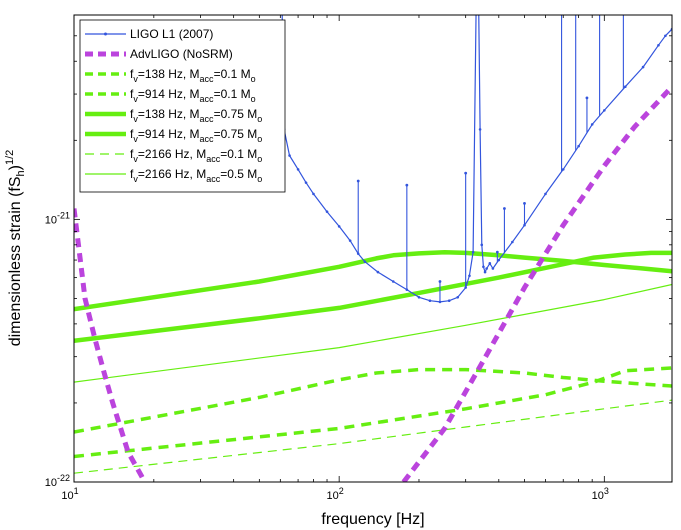  I want to click on y-tick-label: 10-22, so click(57, 481).